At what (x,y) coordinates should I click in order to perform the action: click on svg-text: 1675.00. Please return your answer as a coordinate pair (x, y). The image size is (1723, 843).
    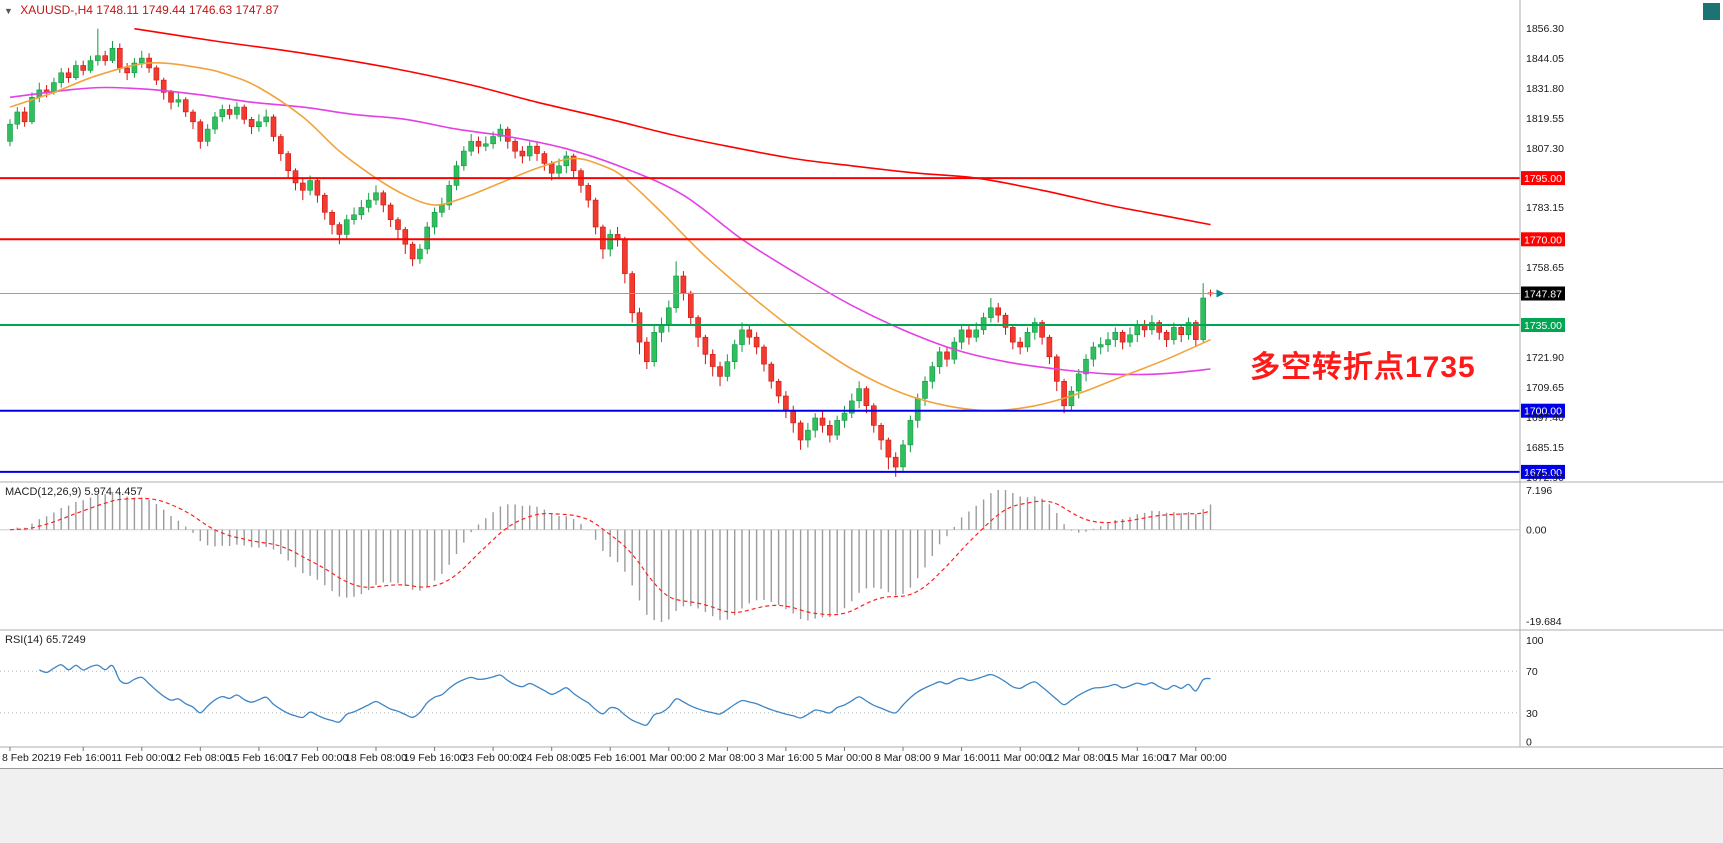
    Looking at the image, I should click on (1543, 473).